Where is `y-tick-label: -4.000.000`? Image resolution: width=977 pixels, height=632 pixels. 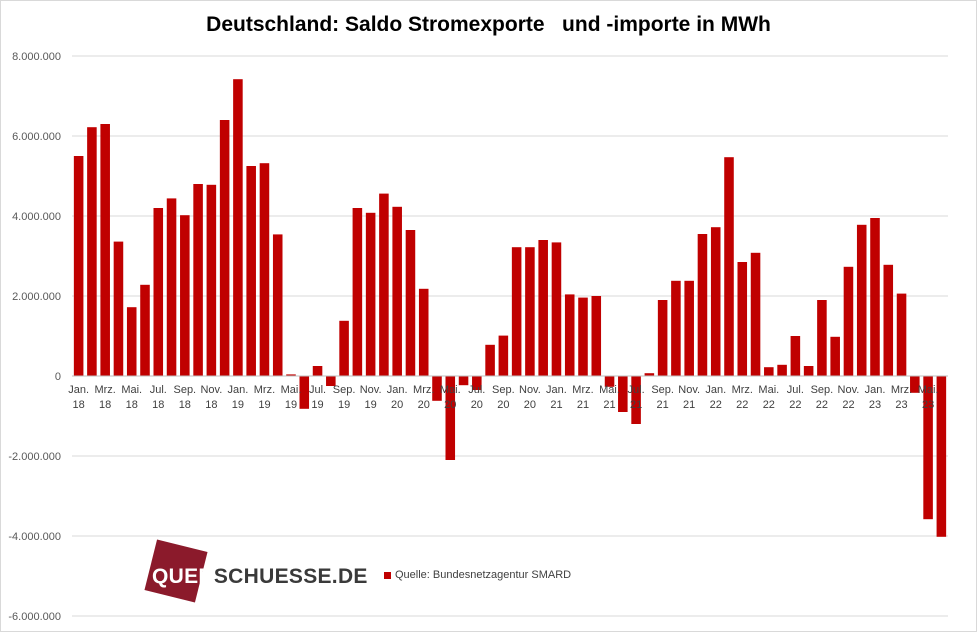
y-tick-label: -4.000.000 is located at coordinates (34, 537).